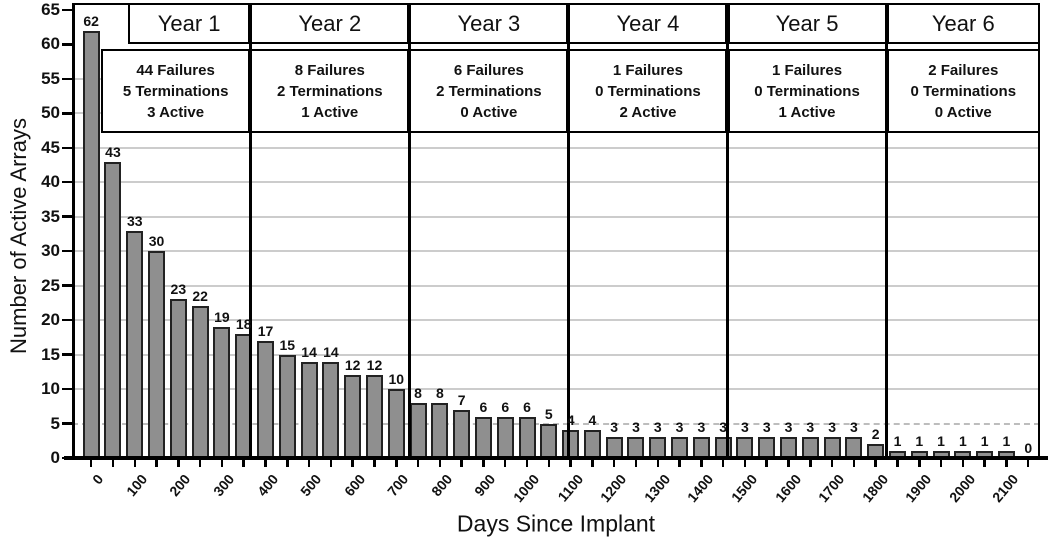  I want to click on x-tick-label: 1800, so click(874, 488).